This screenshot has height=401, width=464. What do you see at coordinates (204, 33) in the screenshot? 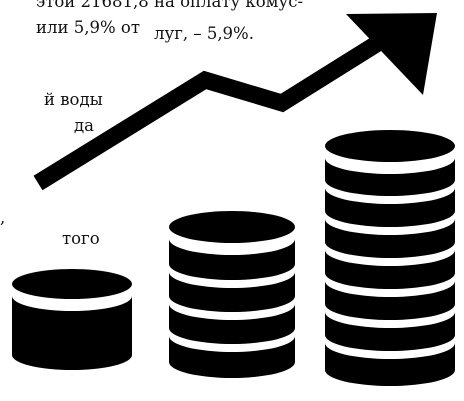
I see `right-text-line-2: луг, – 5,9%.` at bounding box center [204, 33].